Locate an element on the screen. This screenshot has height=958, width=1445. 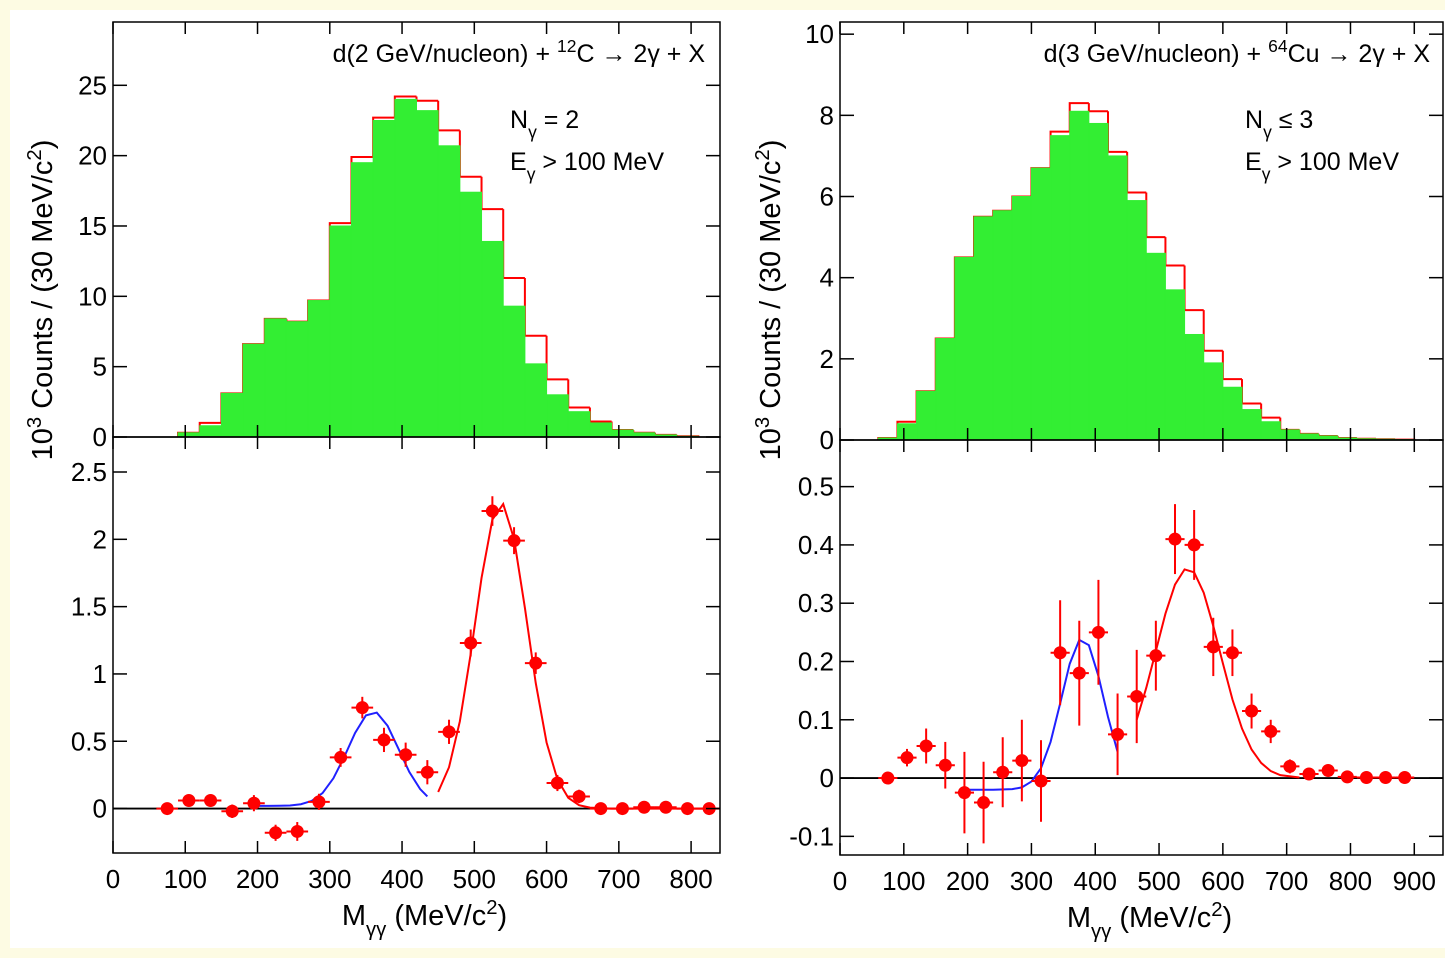
y-tick-label: 1.5 is located at coordinates (89, 607).